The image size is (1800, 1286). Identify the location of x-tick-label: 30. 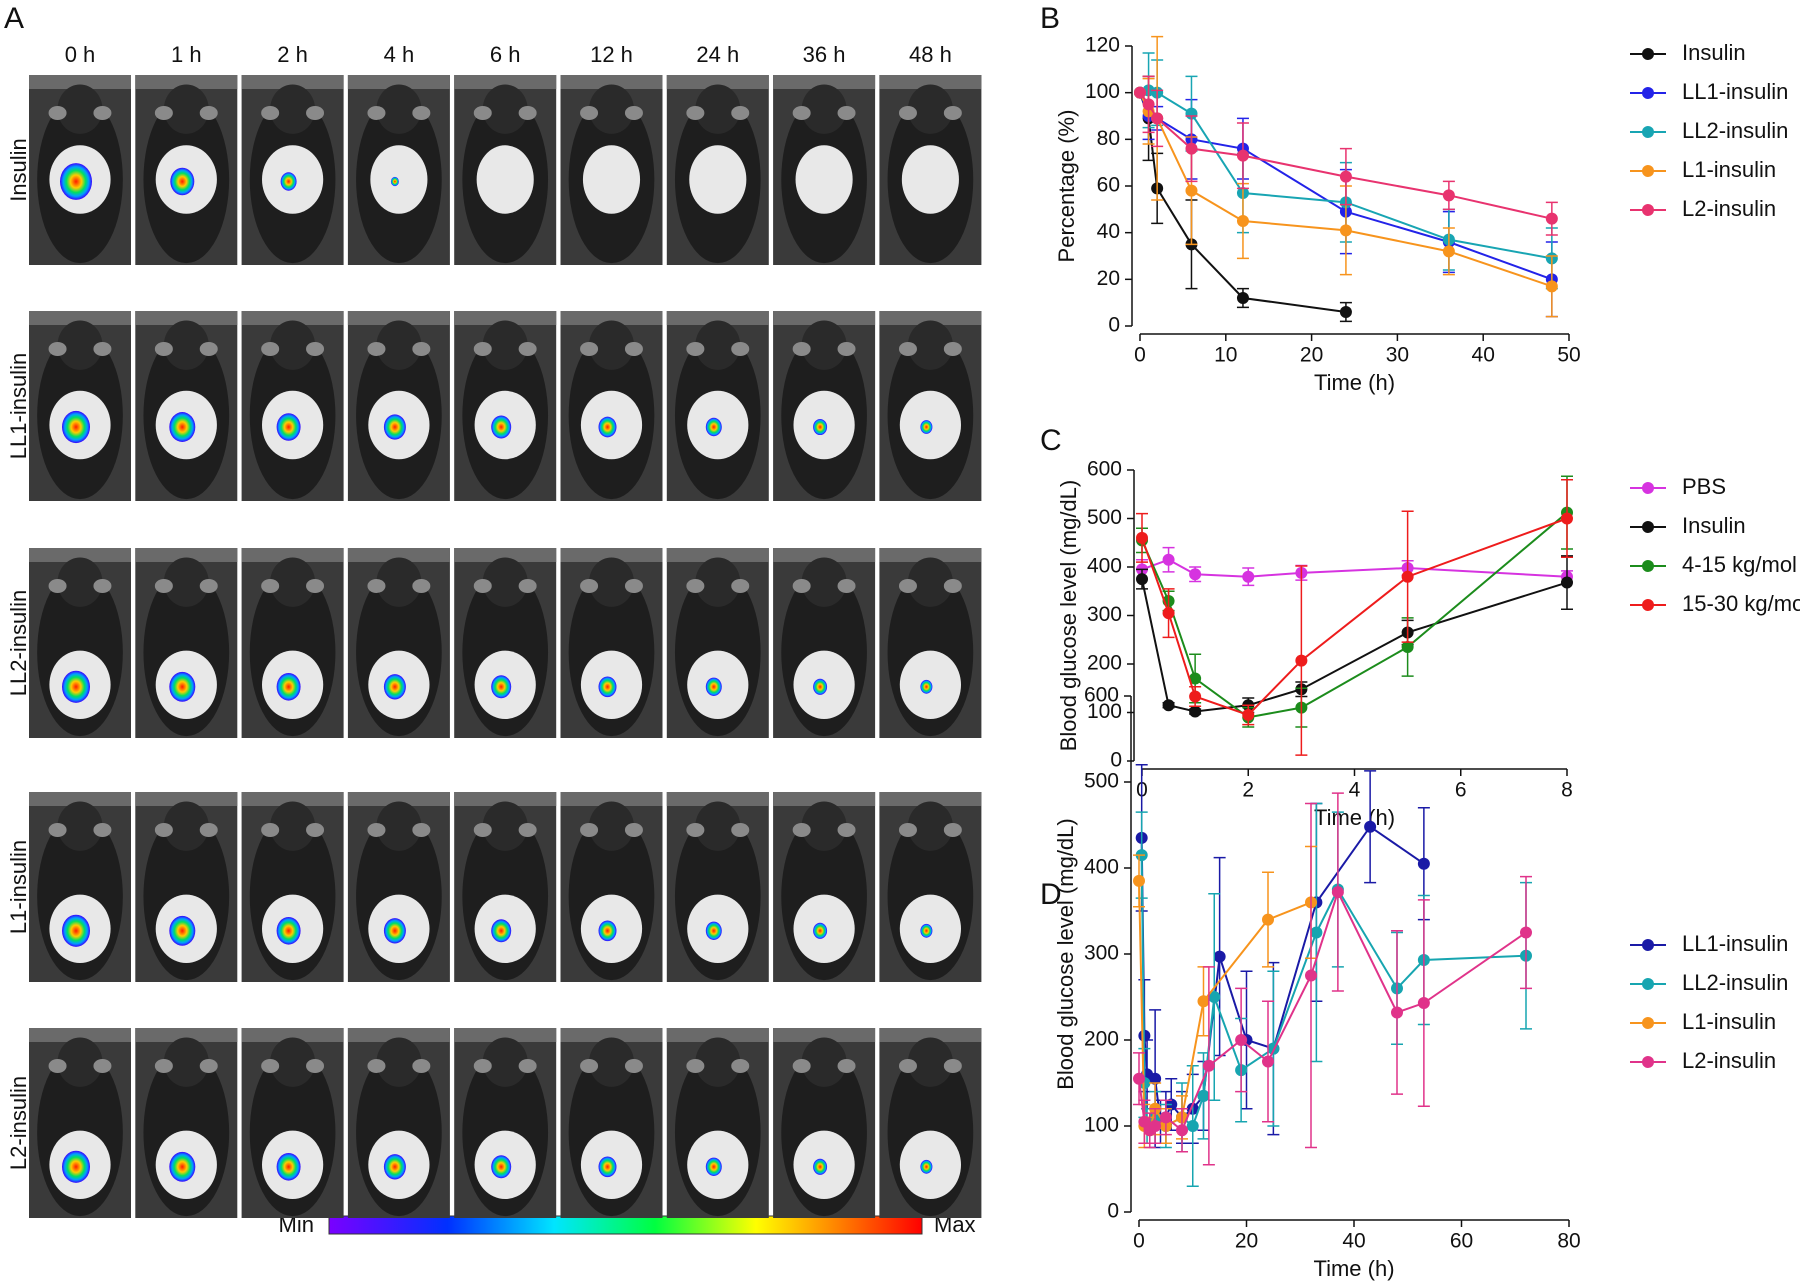
(1397, 355).